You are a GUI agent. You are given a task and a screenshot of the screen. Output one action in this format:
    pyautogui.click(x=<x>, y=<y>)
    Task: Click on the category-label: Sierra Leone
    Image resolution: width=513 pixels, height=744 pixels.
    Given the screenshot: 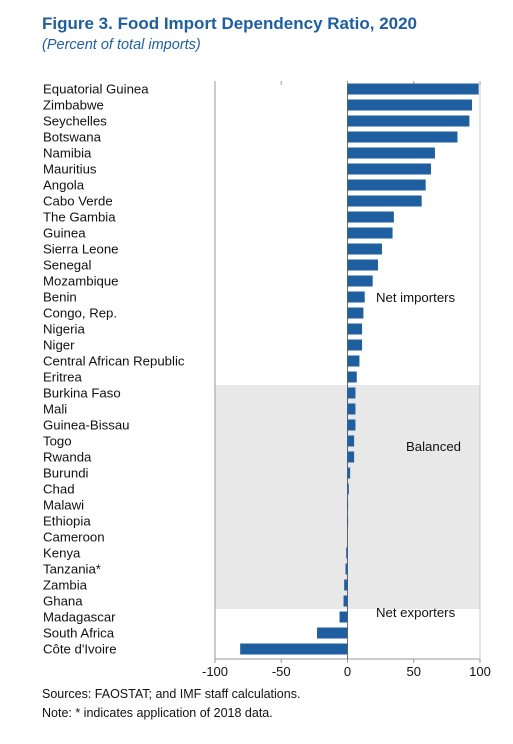 What is the action you would take?
    pyautogui.click(x=81, y=249)
    